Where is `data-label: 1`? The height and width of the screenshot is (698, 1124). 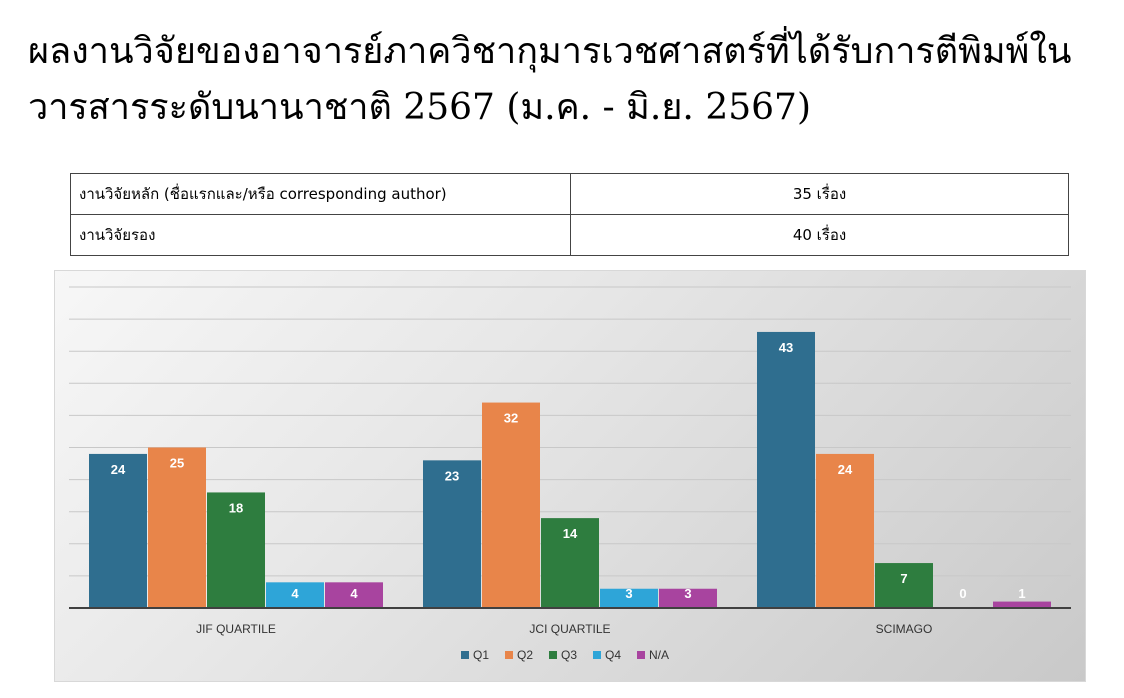 data-label: 1 is located at coordinates (1021, 593).